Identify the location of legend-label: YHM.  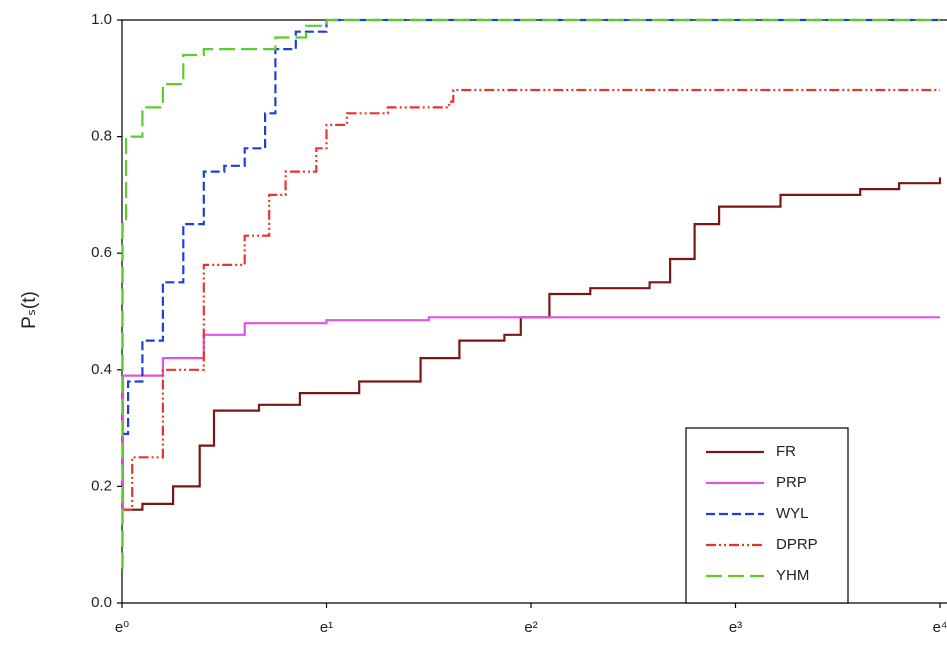
(792, 575).